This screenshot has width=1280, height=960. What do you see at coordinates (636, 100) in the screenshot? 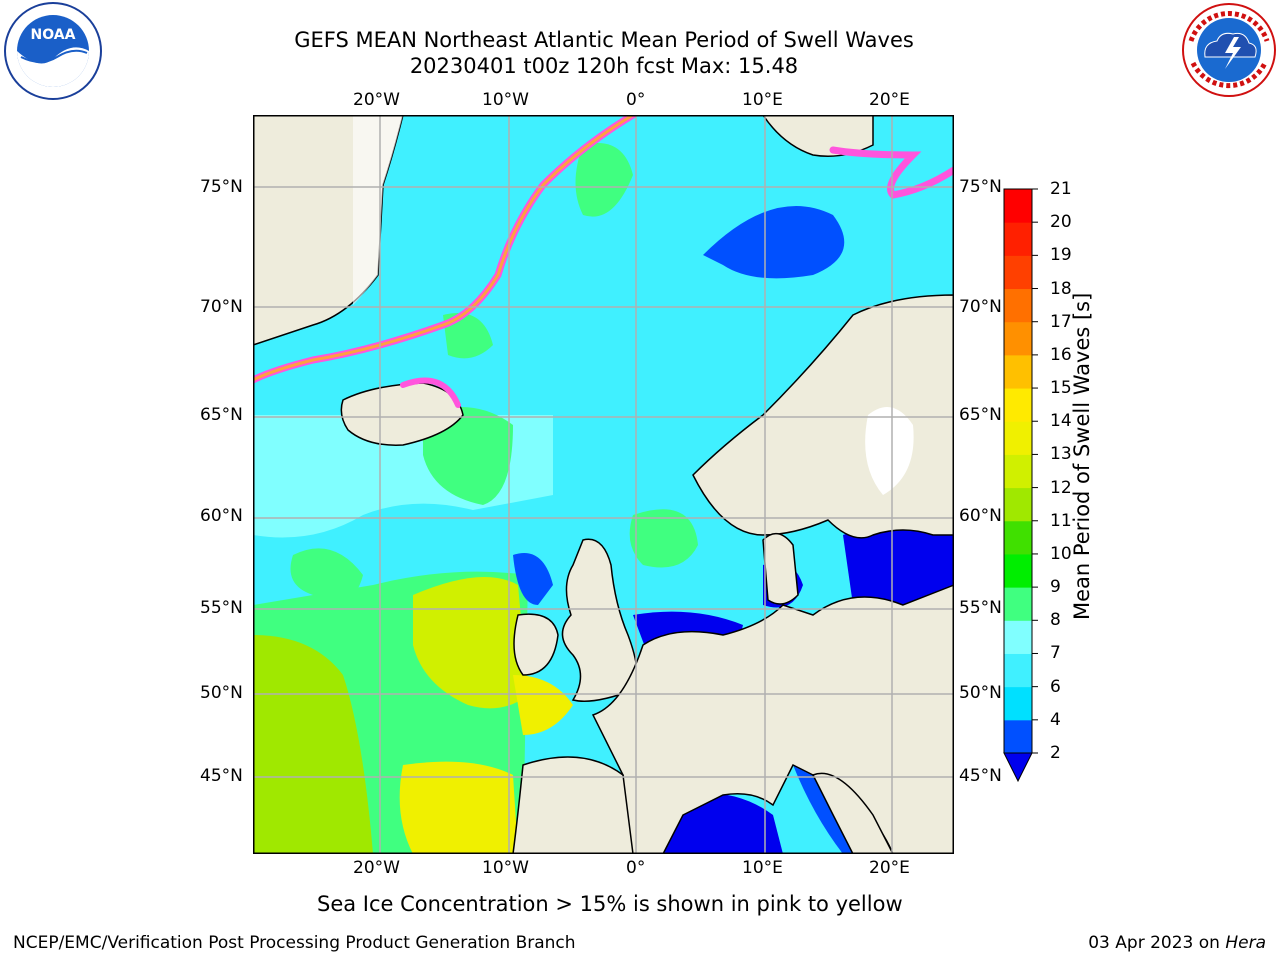
I see `lon-label-top-0: 0°` at bounding box center [636, 100].